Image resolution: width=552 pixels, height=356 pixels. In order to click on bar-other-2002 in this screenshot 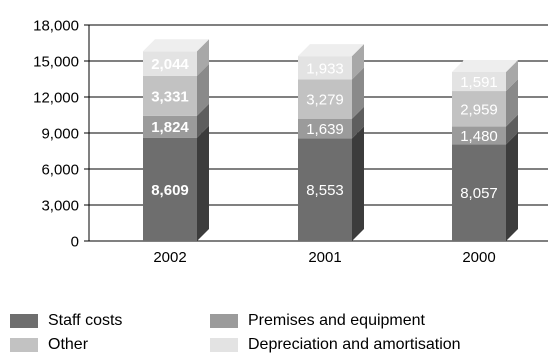, I will do `click(170, 95)`.